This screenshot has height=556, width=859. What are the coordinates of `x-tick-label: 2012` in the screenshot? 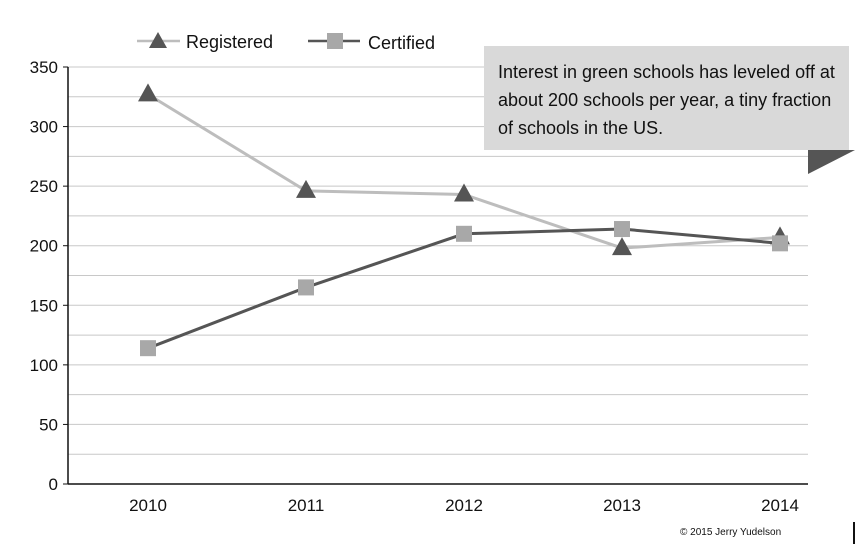 It's located at (464, 505).